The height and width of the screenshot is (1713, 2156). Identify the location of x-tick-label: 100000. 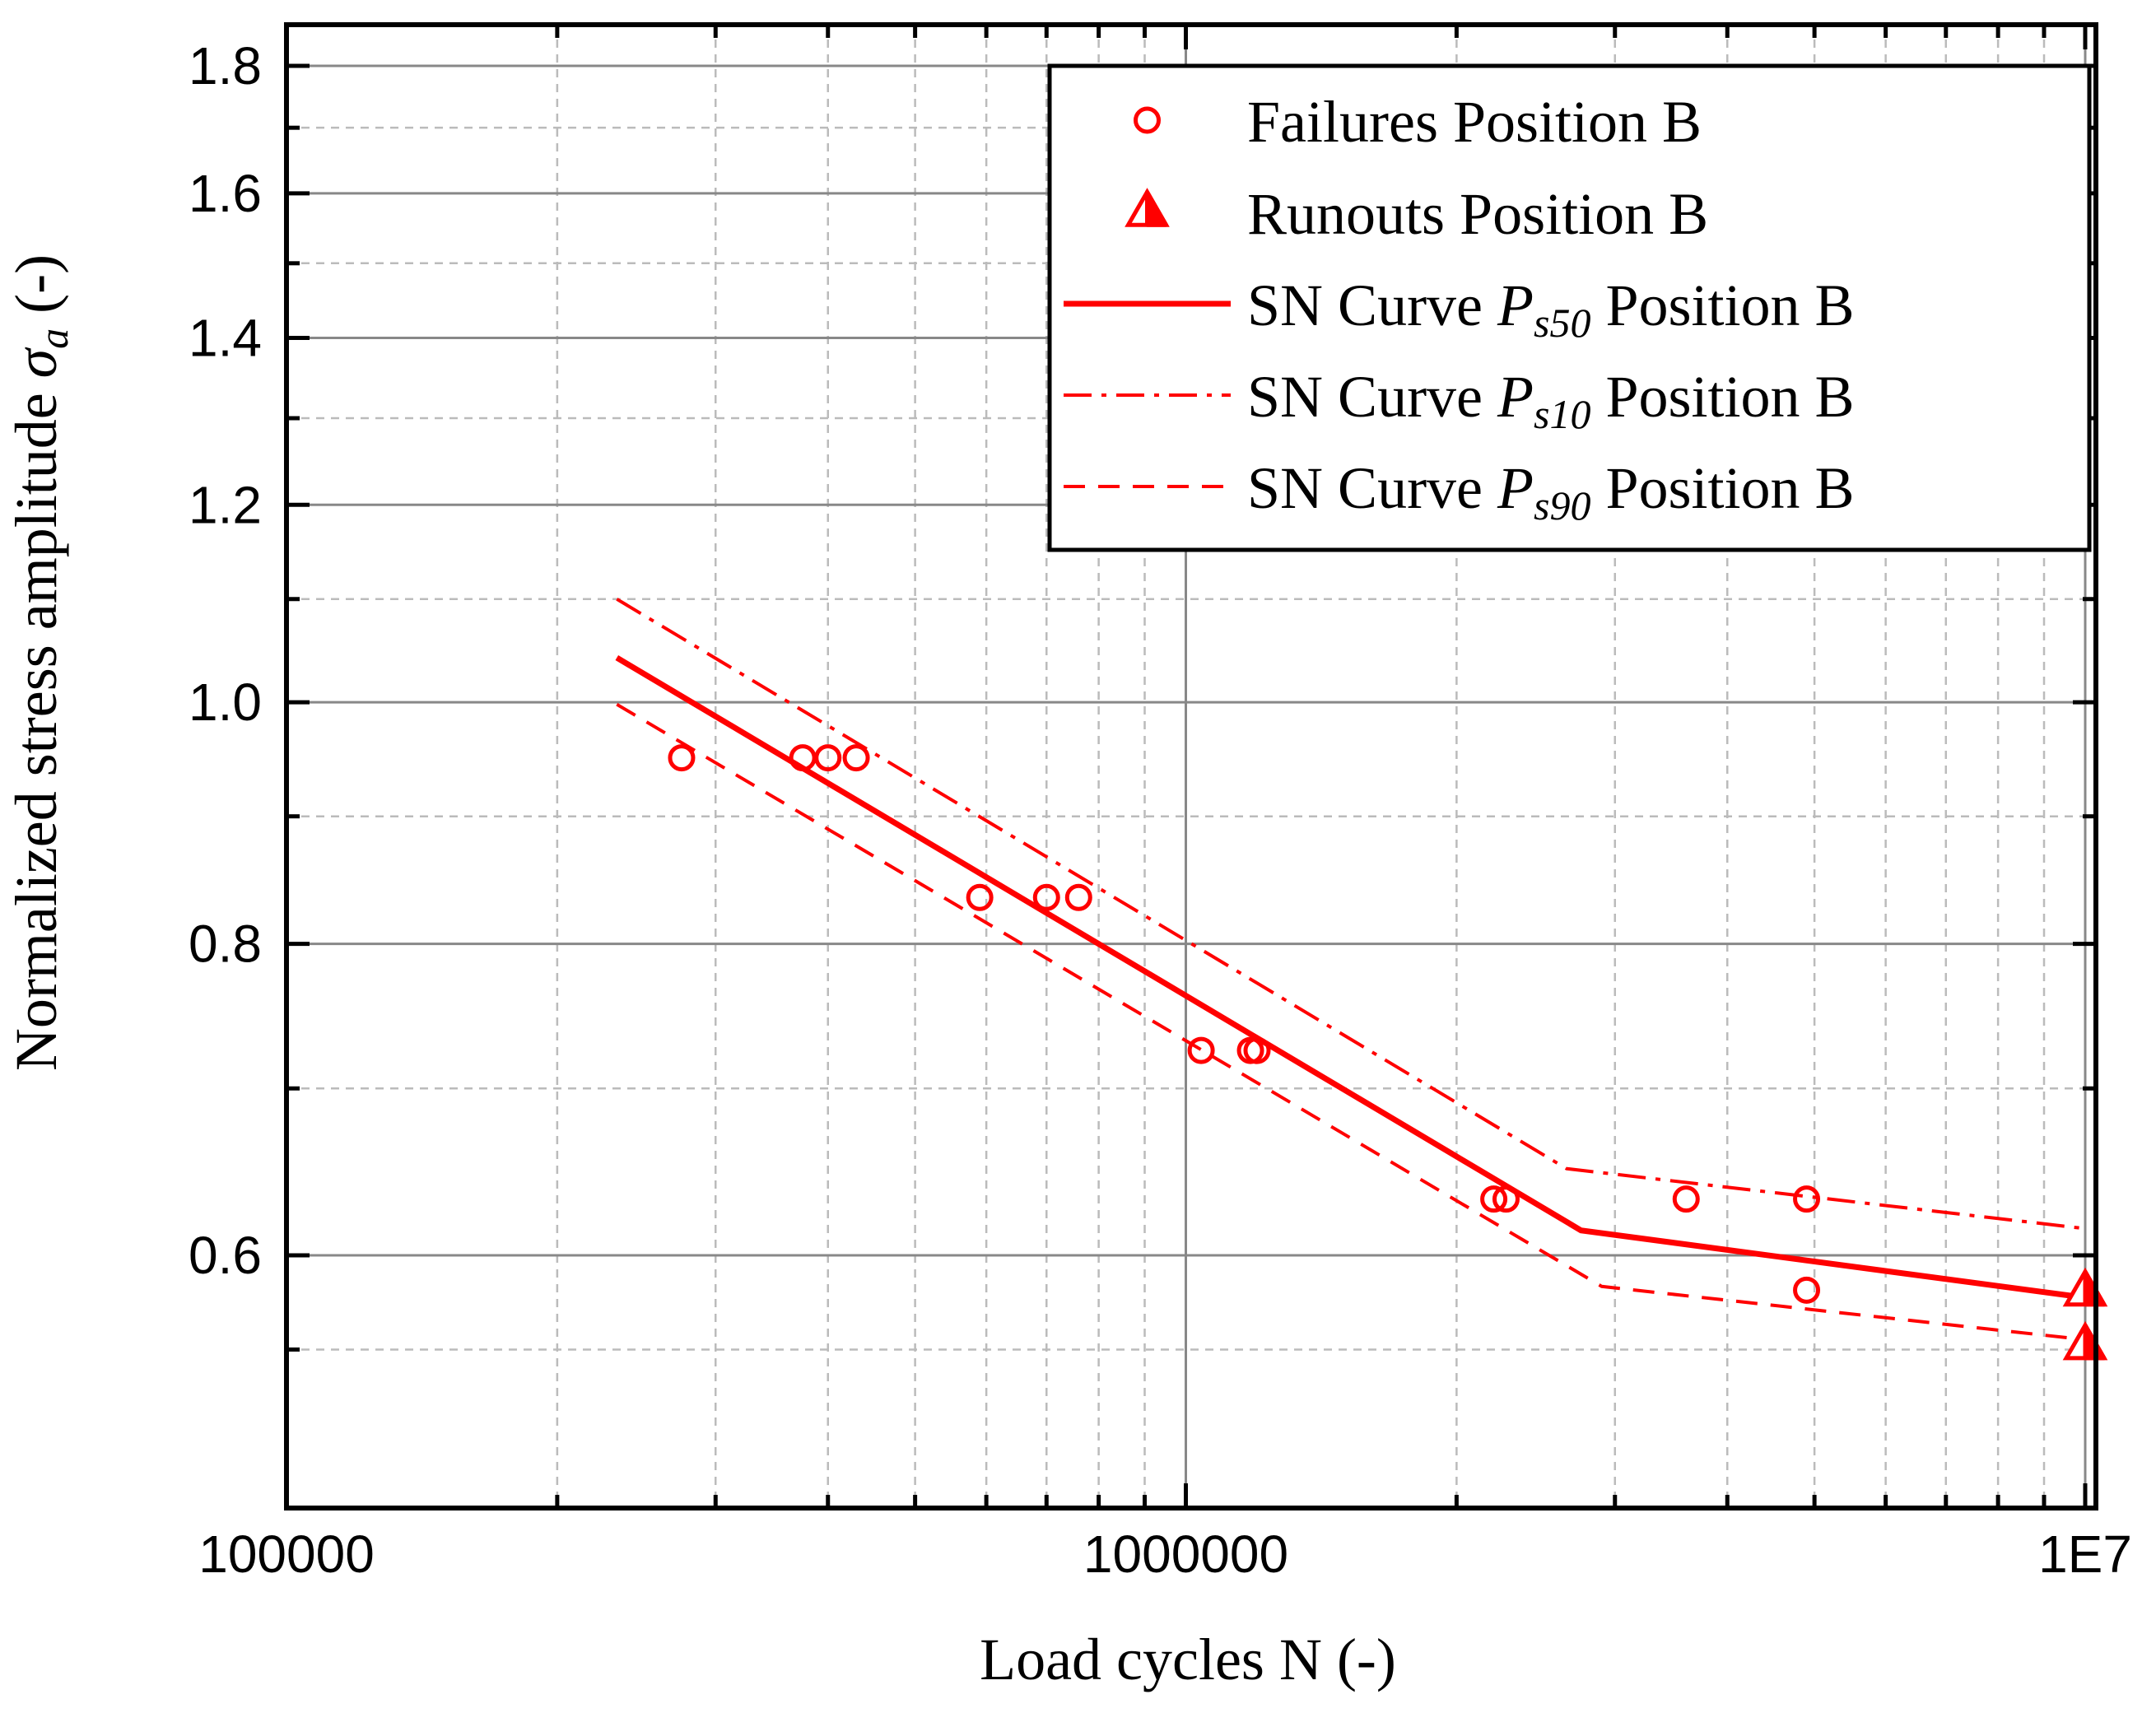
(286, 1554).